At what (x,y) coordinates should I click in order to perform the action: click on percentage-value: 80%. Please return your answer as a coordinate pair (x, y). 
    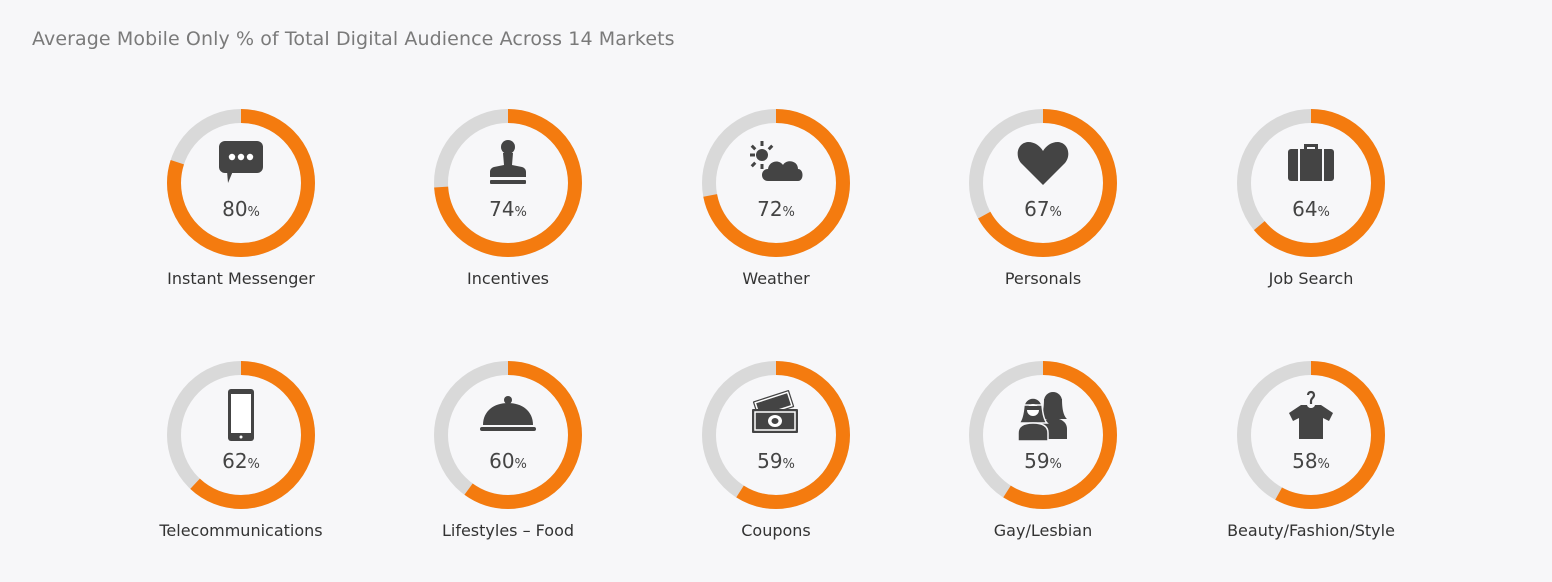
    Looking at the image, I should click on (241, 209).